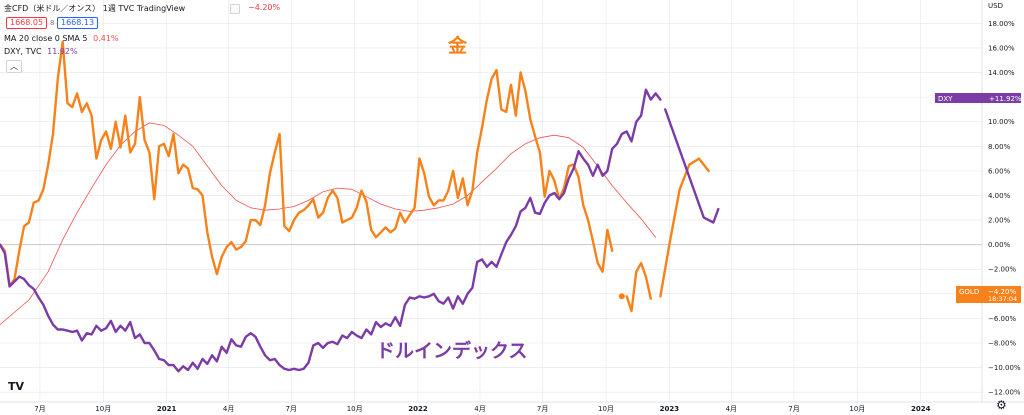  I want to click on close-icon, so click(235, 9).